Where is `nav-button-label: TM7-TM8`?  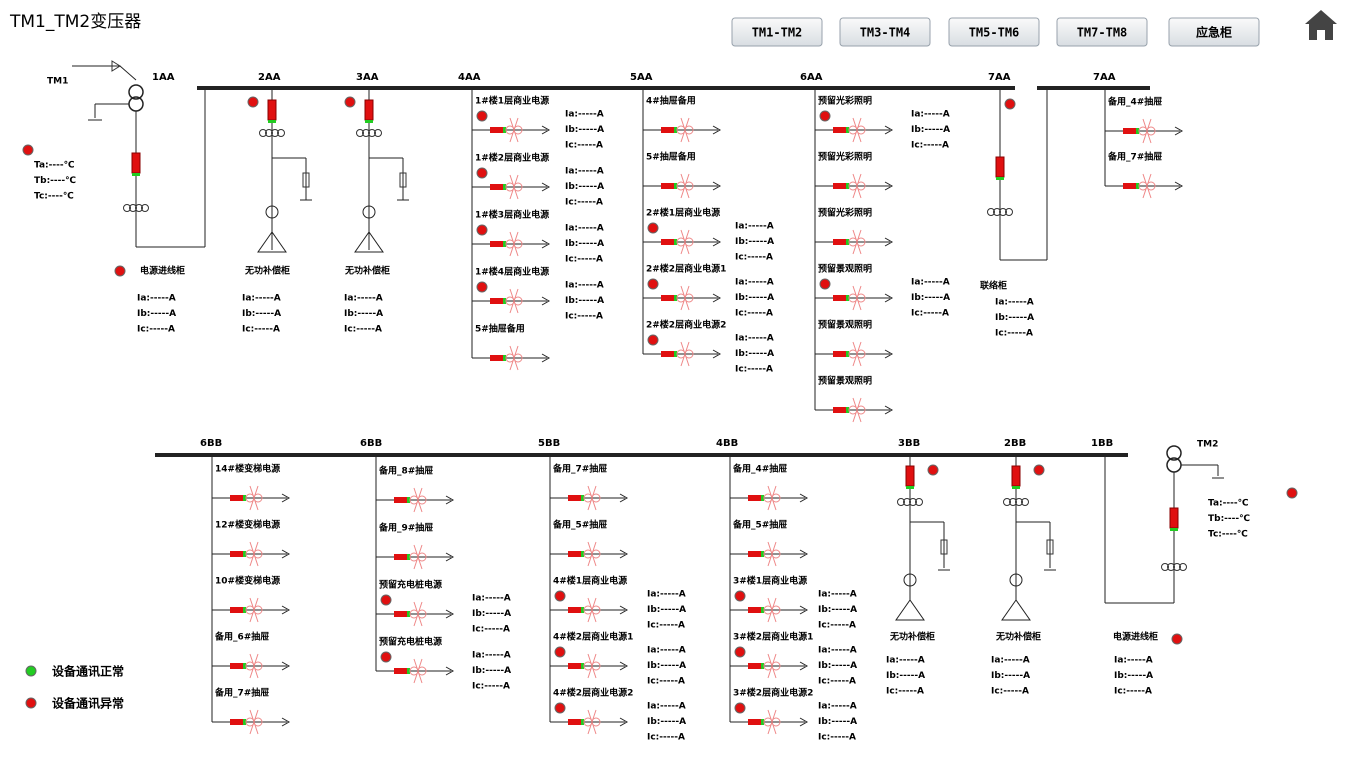 nav-button-label: TM7-TM8 is located at coordinates (1102, 33).